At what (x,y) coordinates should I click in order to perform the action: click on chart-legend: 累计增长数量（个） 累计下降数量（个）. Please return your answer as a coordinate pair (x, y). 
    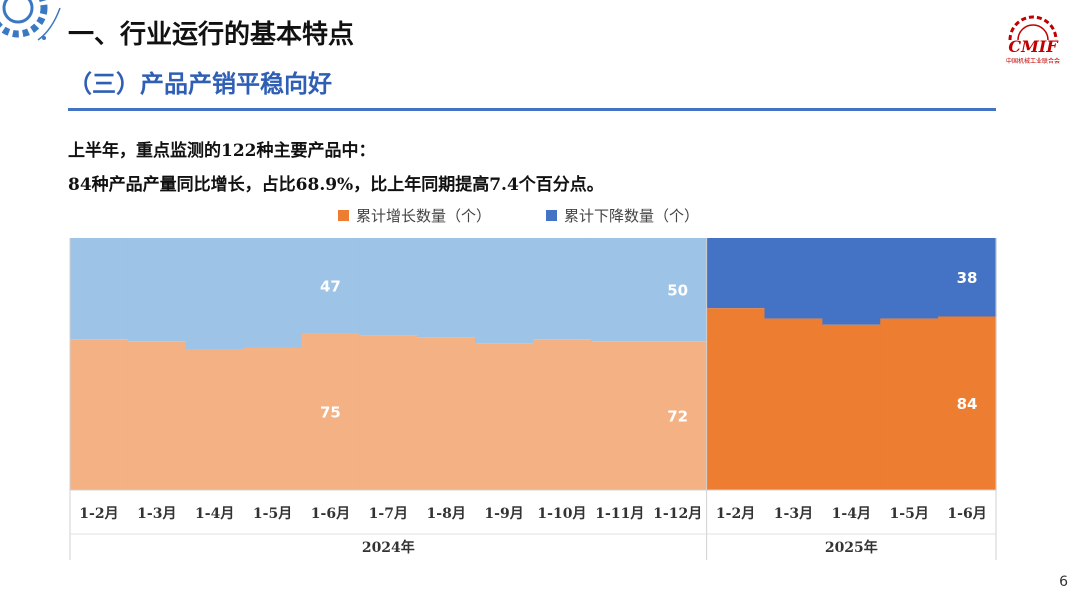
    Looking at the image, I should click on (518, 216).